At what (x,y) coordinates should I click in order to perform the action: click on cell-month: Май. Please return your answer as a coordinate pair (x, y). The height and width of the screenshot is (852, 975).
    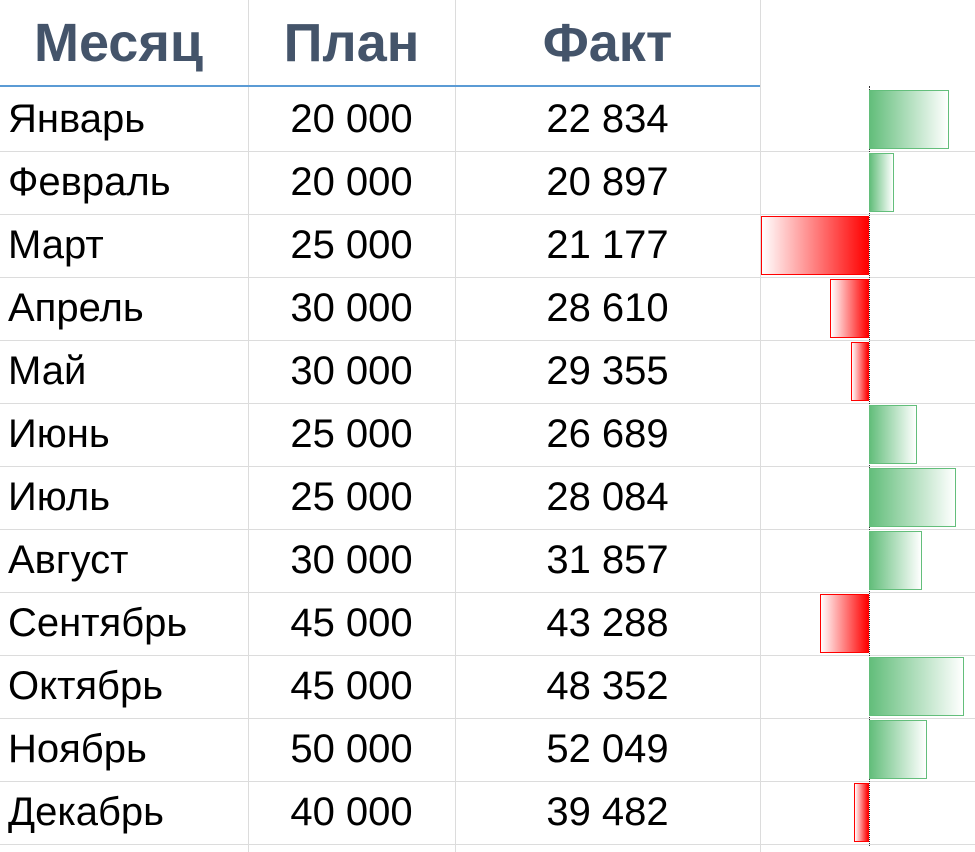
    Looking at the image, I should click on (47, 371).